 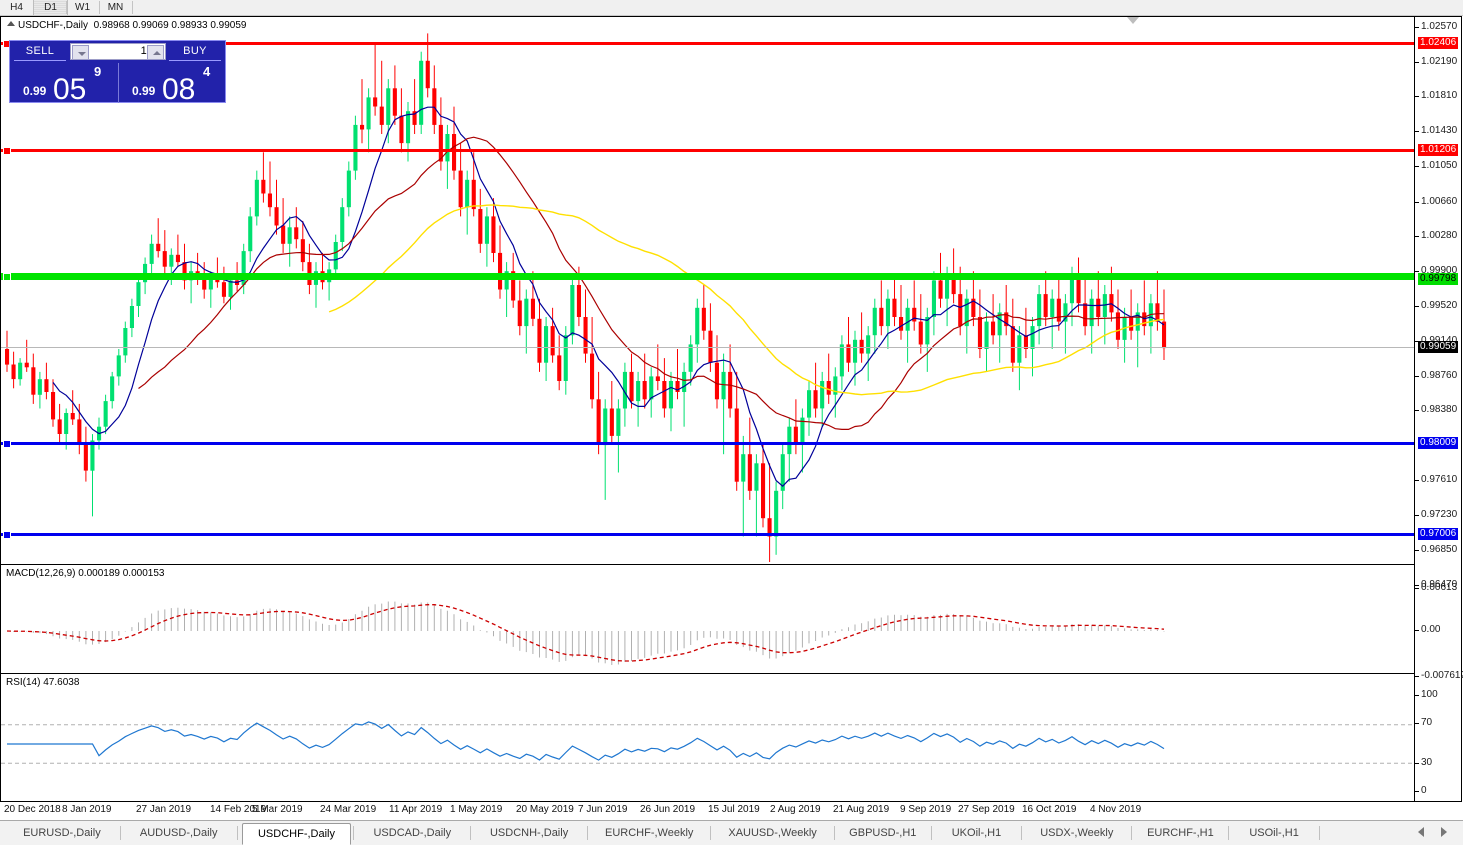 I want to click on timeframe-mn: MN, so click(x=115, y=7).